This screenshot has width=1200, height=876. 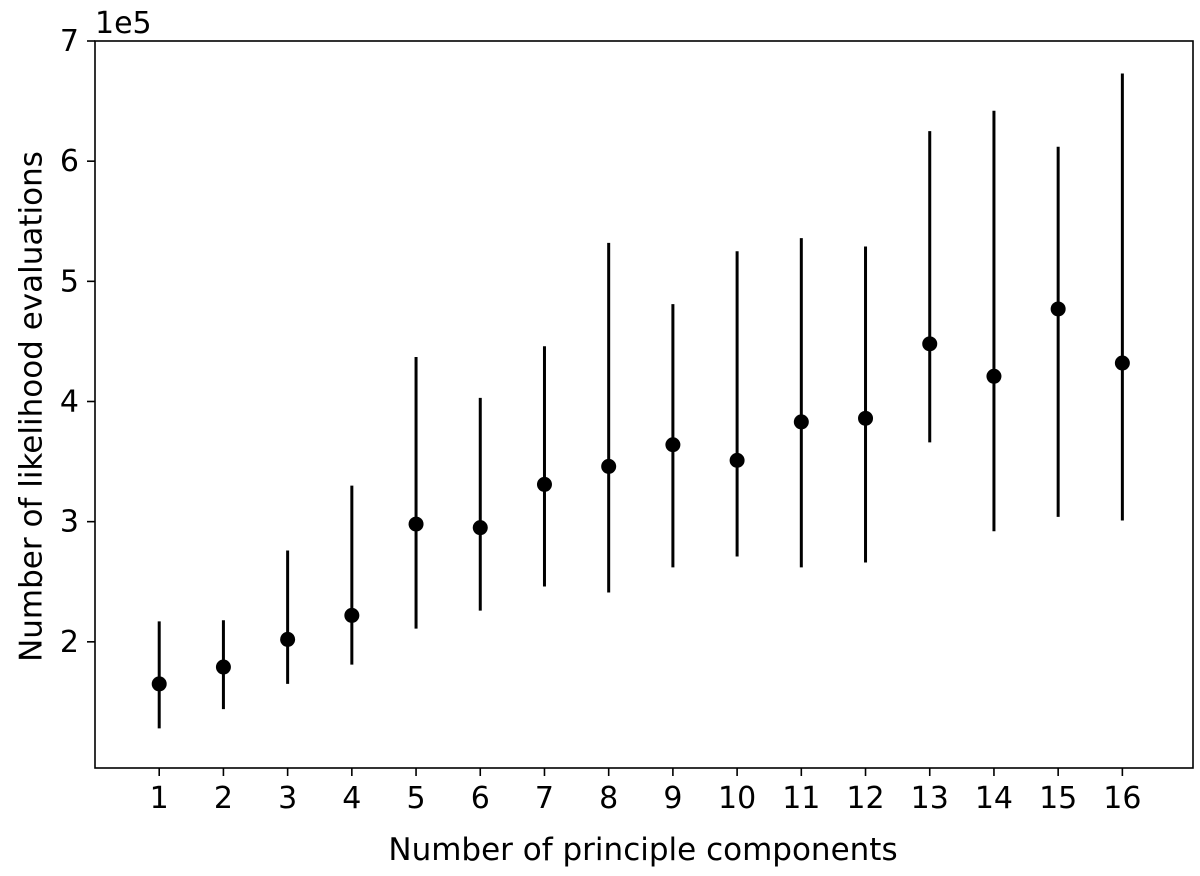 I want to click on y-scale-exponent-label: 1e5, so click(x=123, y=23).